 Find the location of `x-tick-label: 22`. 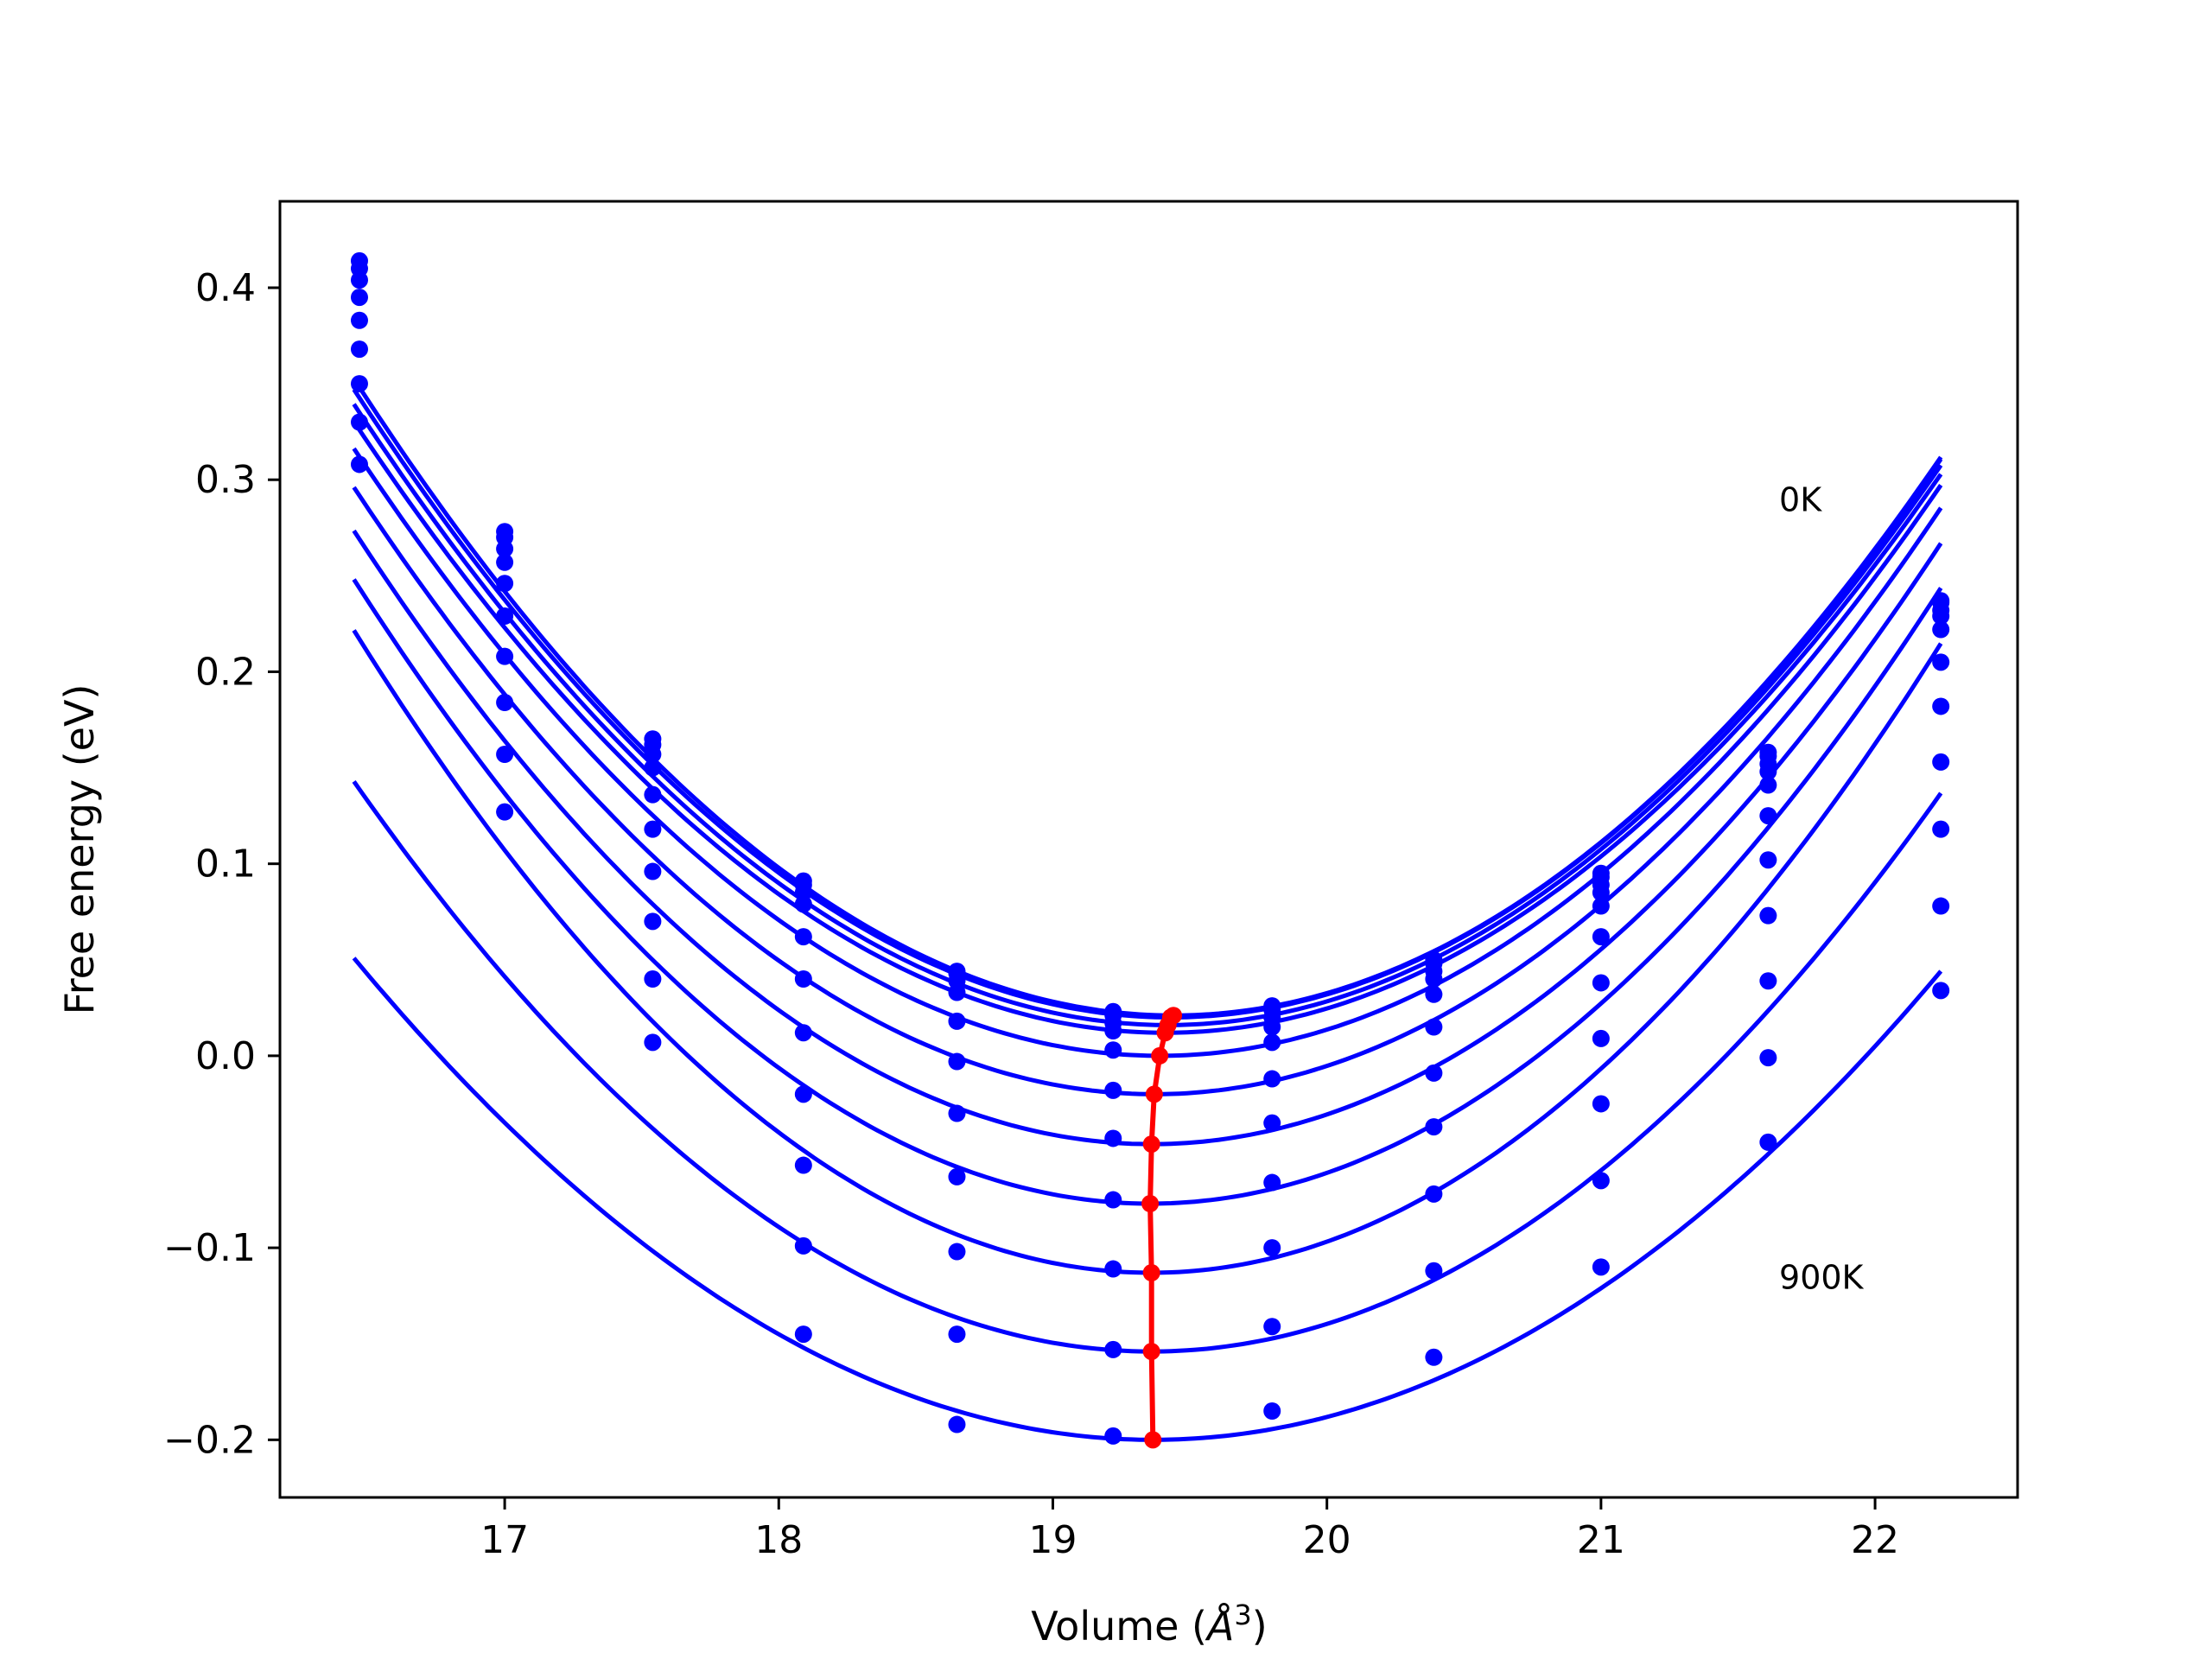

x-tick-label: 22 is located at coordinates (1875, 1540).